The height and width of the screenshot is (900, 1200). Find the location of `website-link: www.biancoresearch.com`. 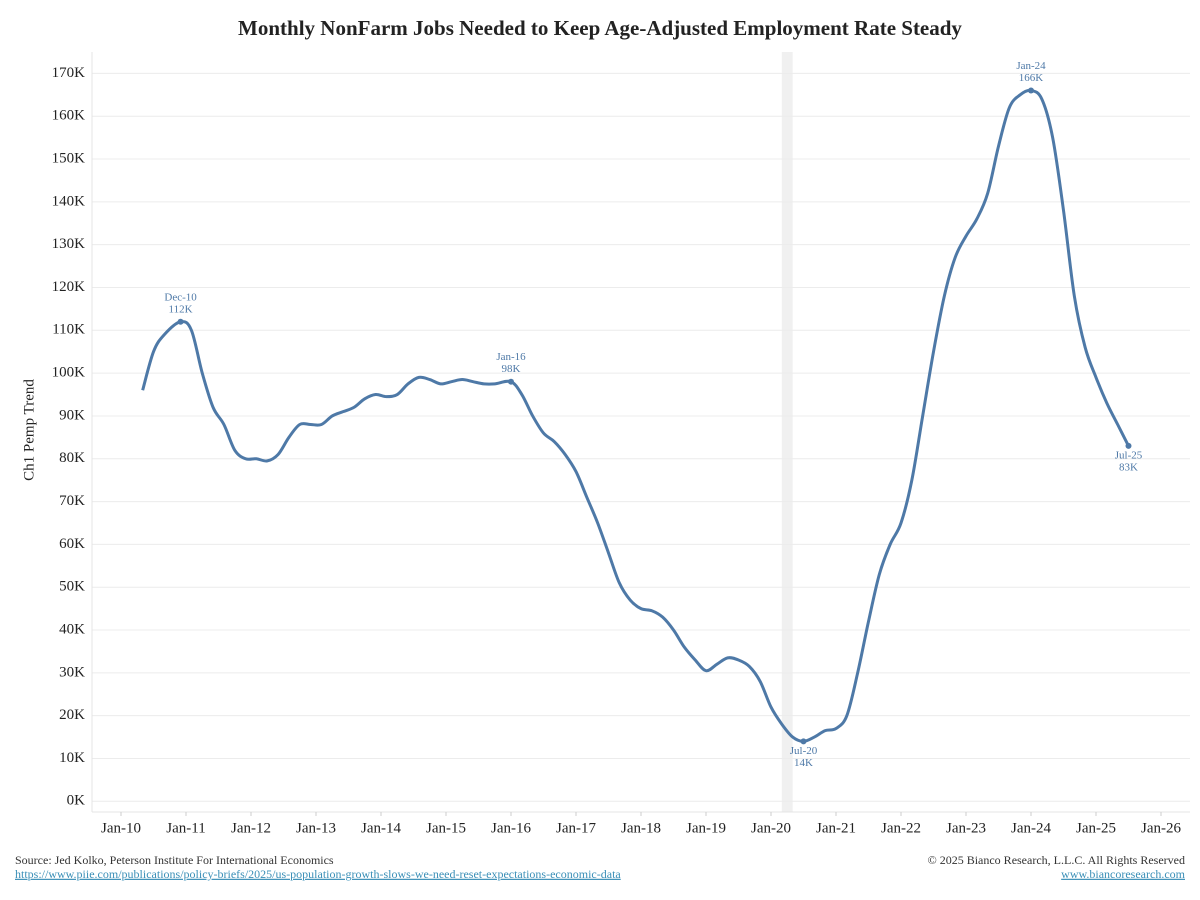

website-link: www.biancoresearch.com is located at coordinates (1123, 874).